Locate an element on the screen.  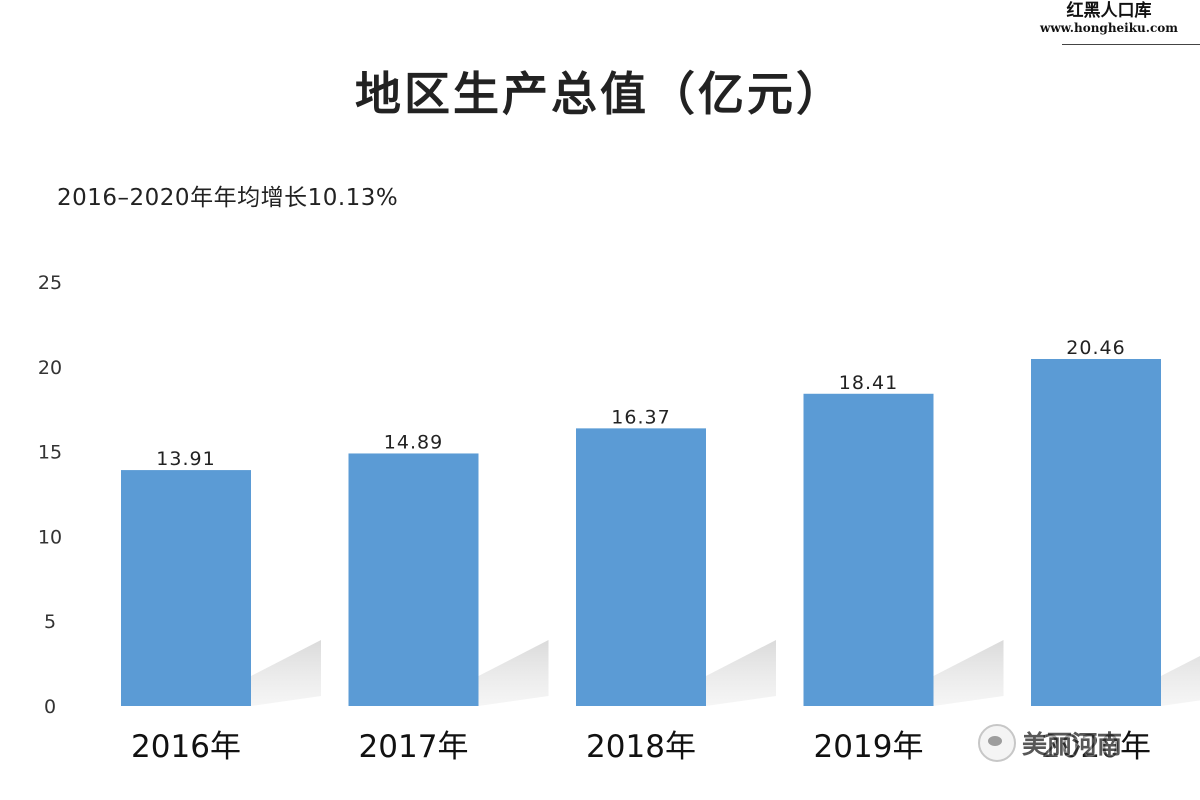
y-tick-label: 5 is located at coordinates (50, 622).